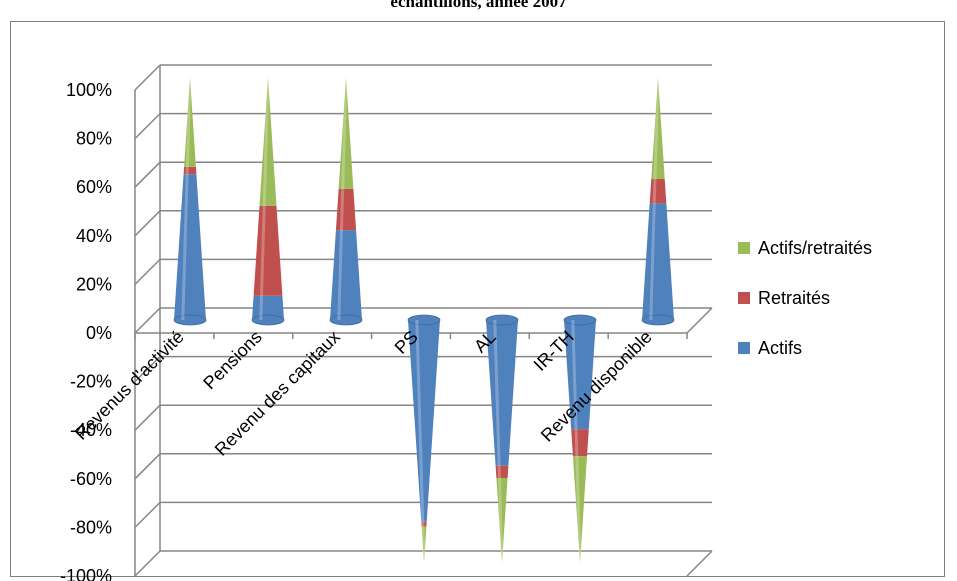 This screenshot has height=581, width=957. What do you see at coordinates (99, 333) in the screenshot?
I see `y-tick-label: 0%` at bounding box center [99, 333].